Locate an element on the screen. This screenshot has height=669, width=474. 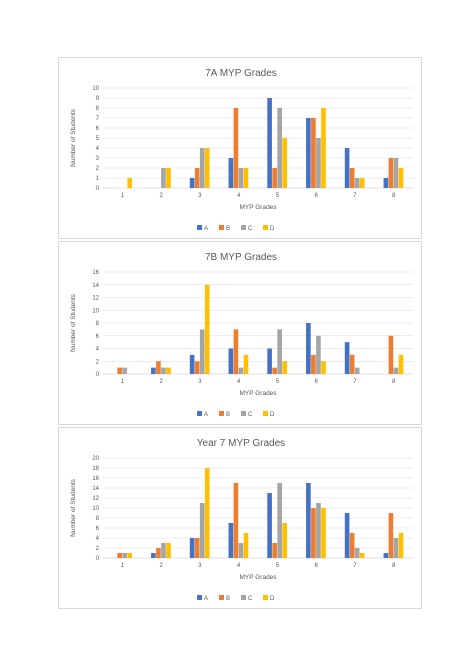
chart-1-x-tick-label: 6 is located at coordinates (316, 382).